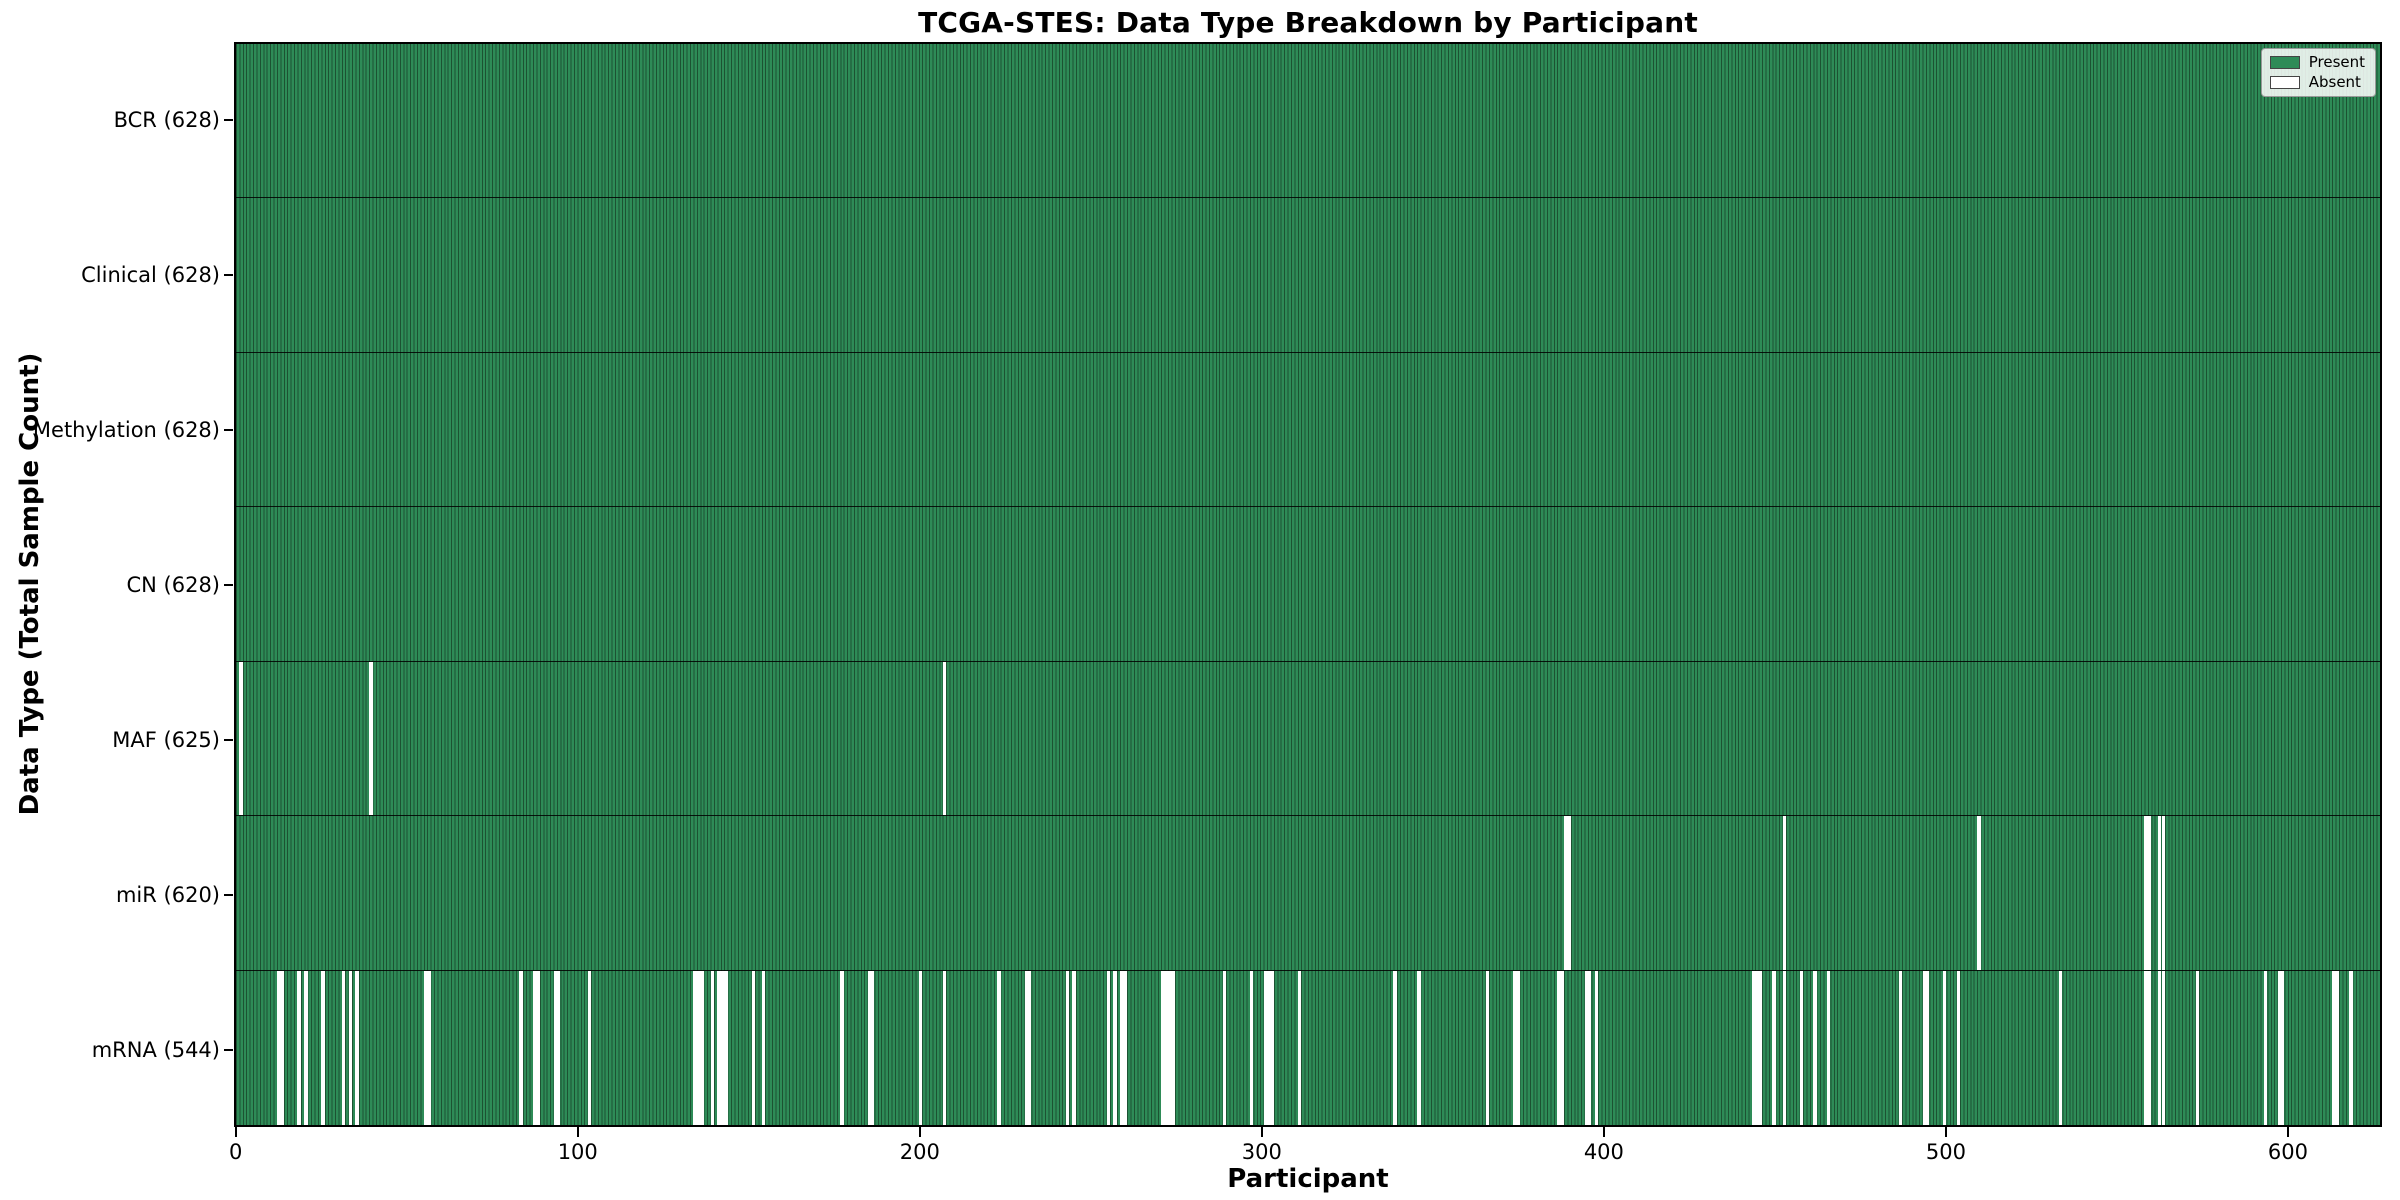  What do you see at coordinates (2336, 62) in the screenshot?
I see `legend-label: Present` at bounding box center [2336, 62].